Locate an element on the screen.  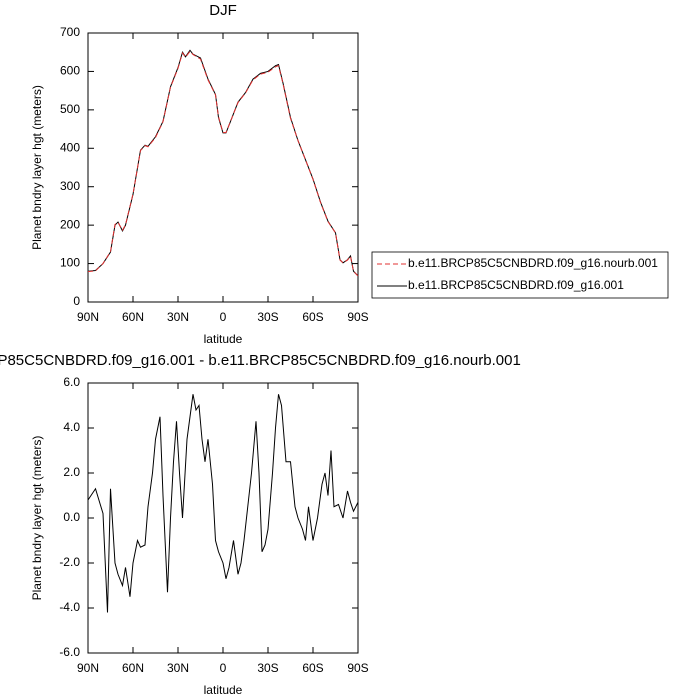
chart-title: DJF is located at coordinates (223, 10).